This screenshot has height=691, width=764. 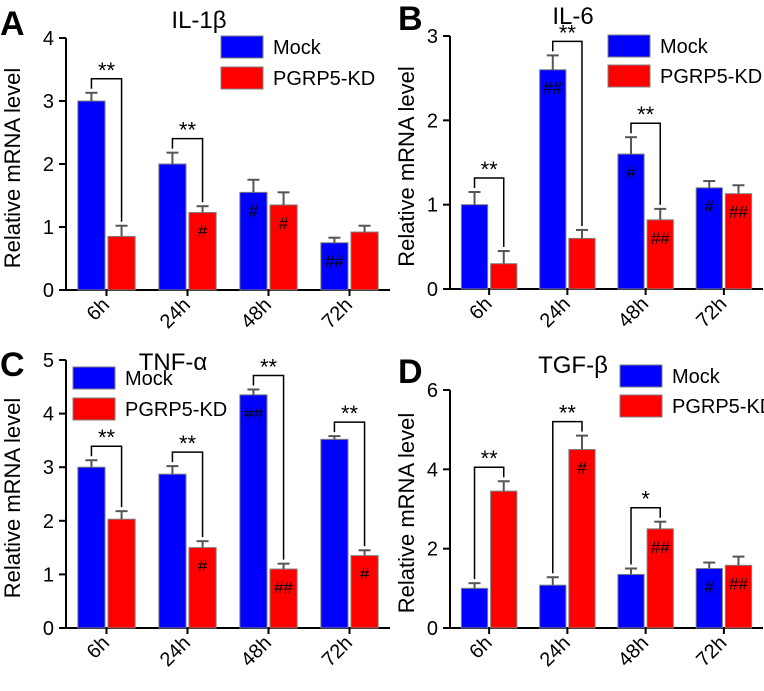 What do you see at coordinates (573, 365) in the screenshot?
I see `chart-title: TGF-β` at bounding box center [573, 365].